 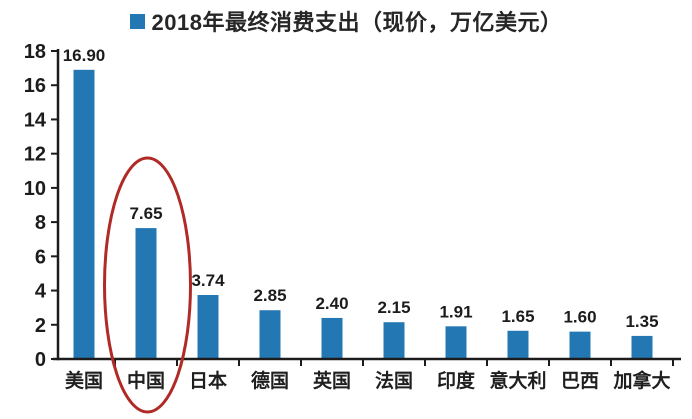 What do you see at coordinates (579, 317) in the screenshot?
I see `bar-value-label: 1.60` at bounding box center [579, 317].